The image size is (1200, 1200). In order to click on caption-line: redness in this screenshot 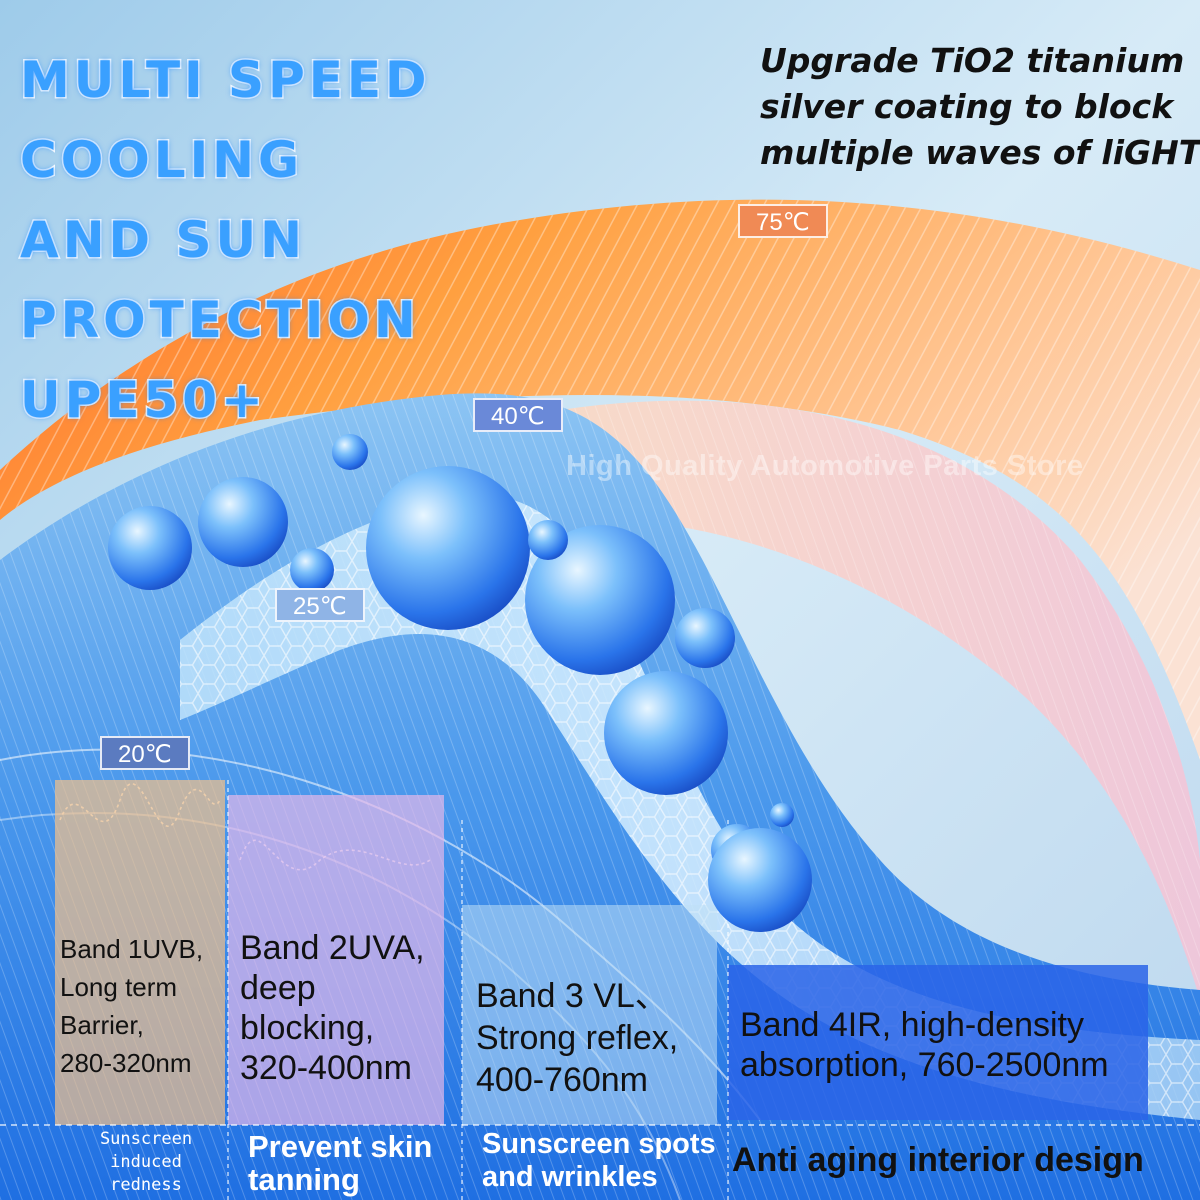, I will do `click(146, 1185)`.